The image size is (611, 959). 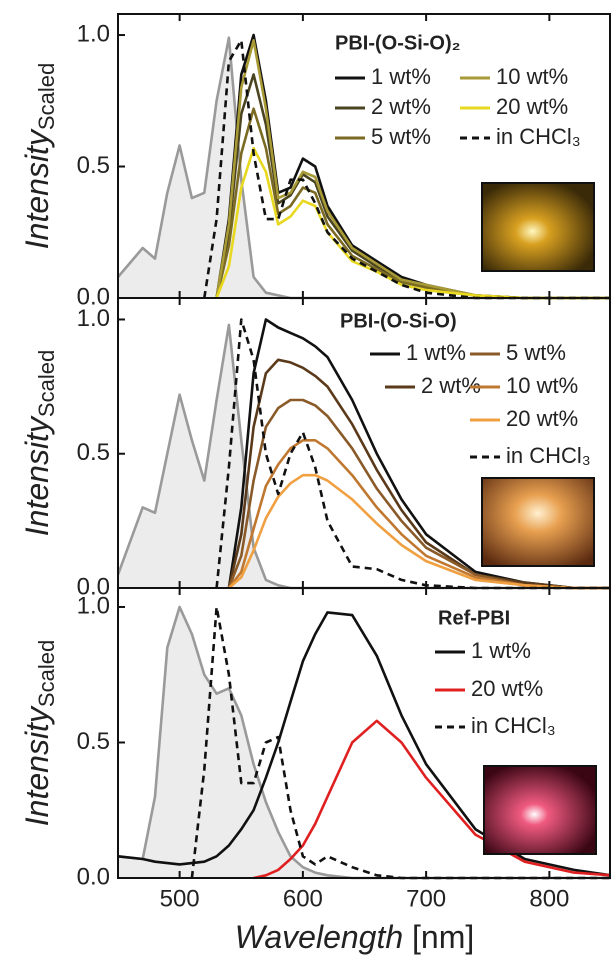 I want to click on x-axis-label: Wavelength [nm], so click(x=355, y=937).